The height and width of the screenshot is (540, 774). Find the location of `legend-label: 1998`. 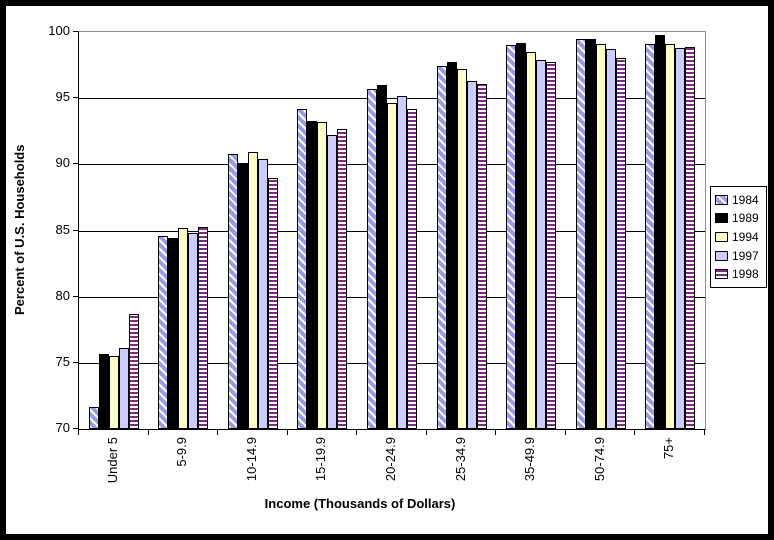

legend-label: 1998 is located at coordinates (745, 274).